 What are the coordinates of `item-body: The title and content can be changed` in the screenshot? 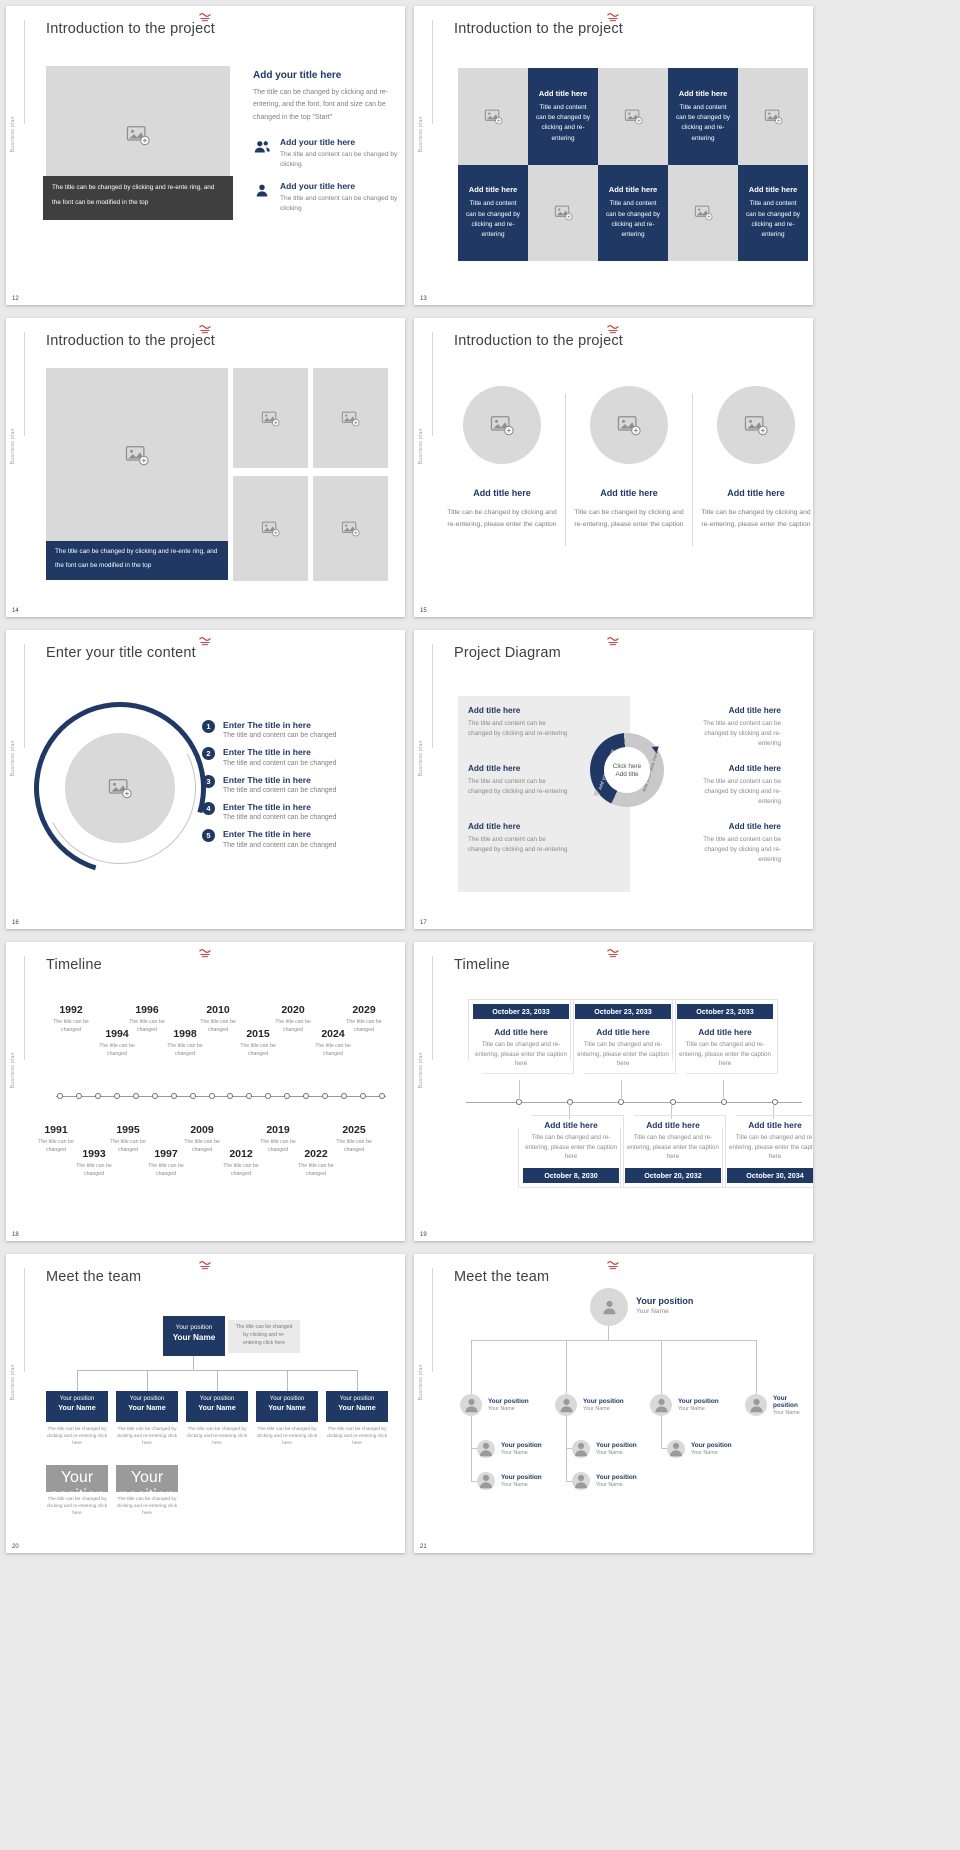 It's located at (280, 818).